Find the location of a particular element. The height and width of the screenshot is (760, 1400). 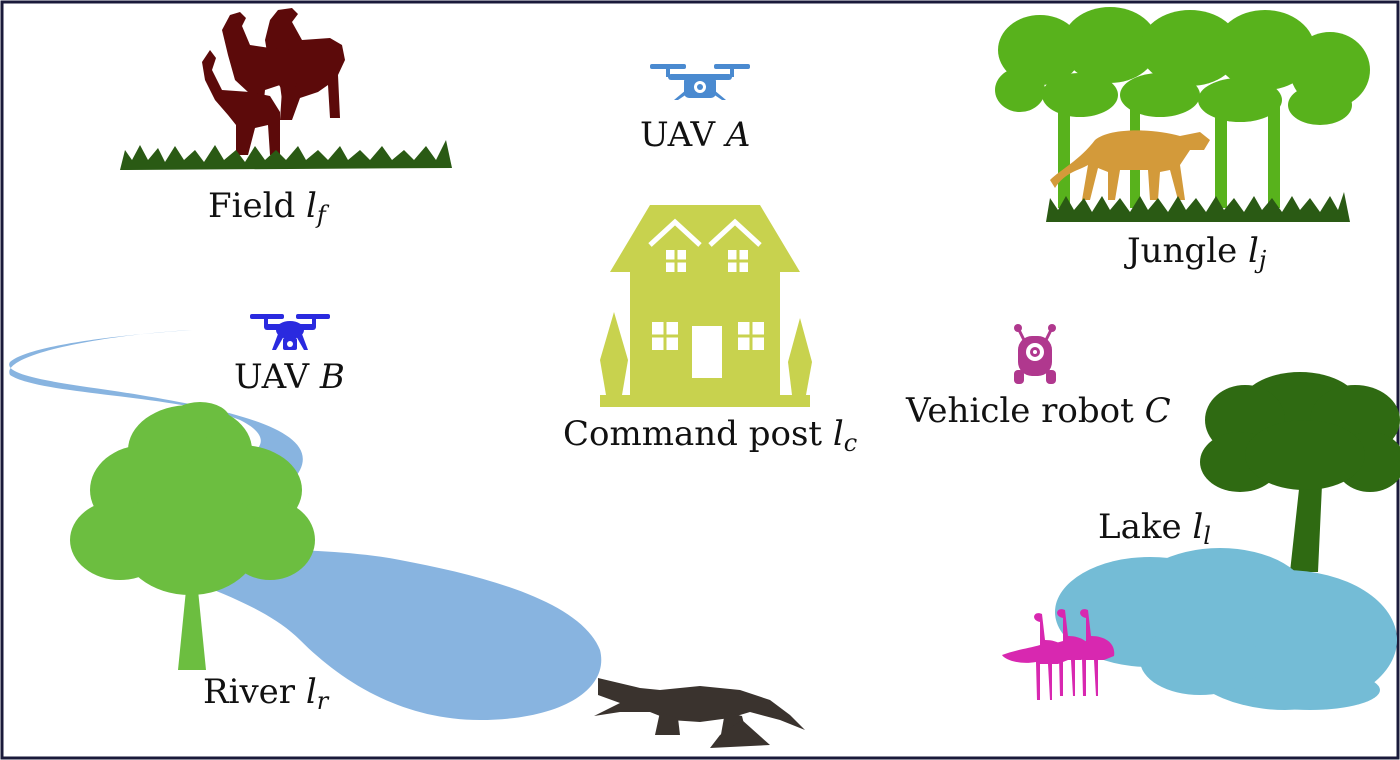

label-field: Field lf is located at coordinates (267, 207).